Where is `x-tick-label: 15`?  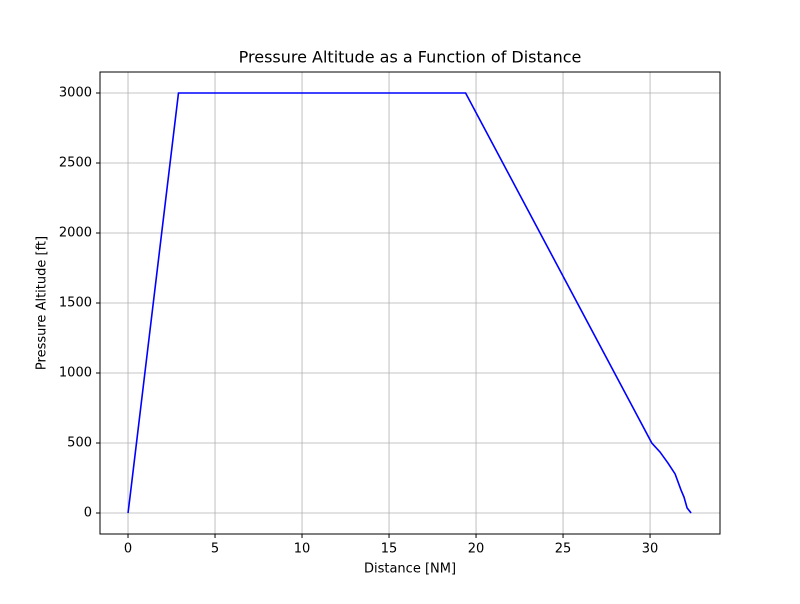 x-tick-label: 15 is located at coordinates (389, 549).